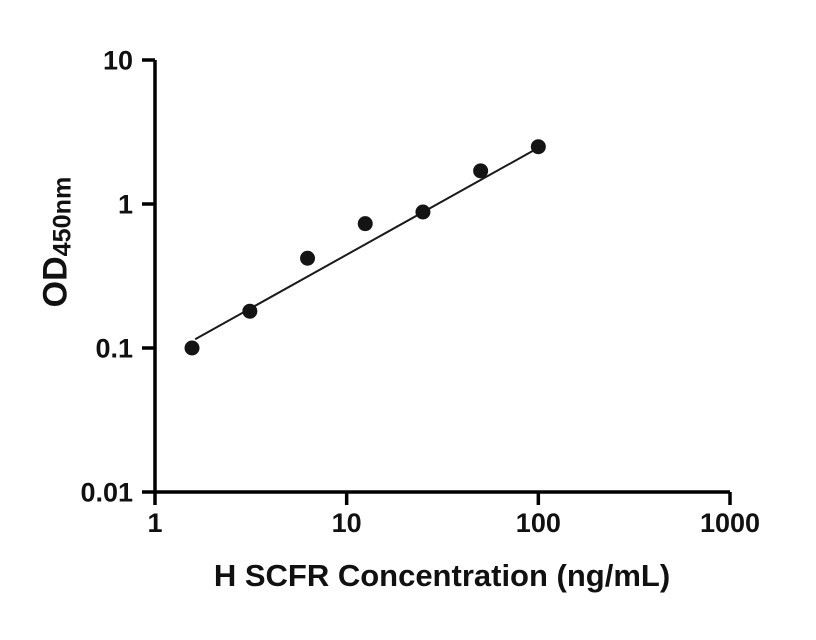  Describe the element at coordinates (125, 205) in the screenshot. I see `y-tick-label: 1` at that location.